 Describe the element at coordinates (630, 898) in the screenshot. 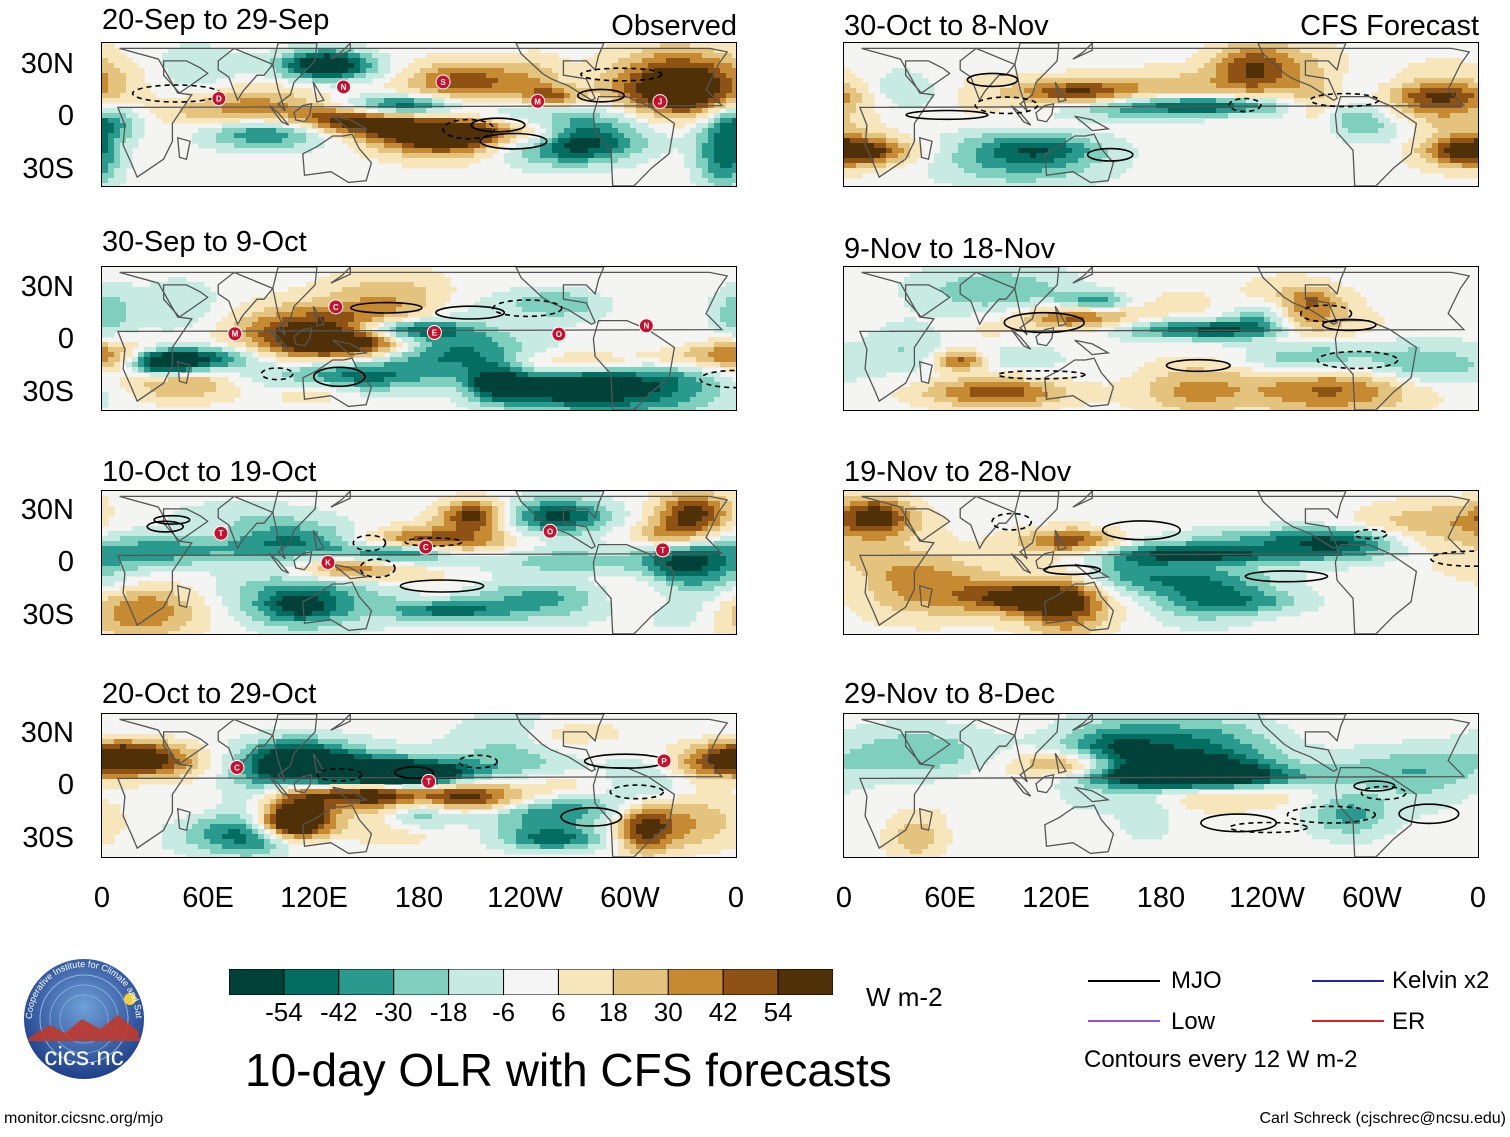

I see `lon-label-left-60w: 60W` at that location.